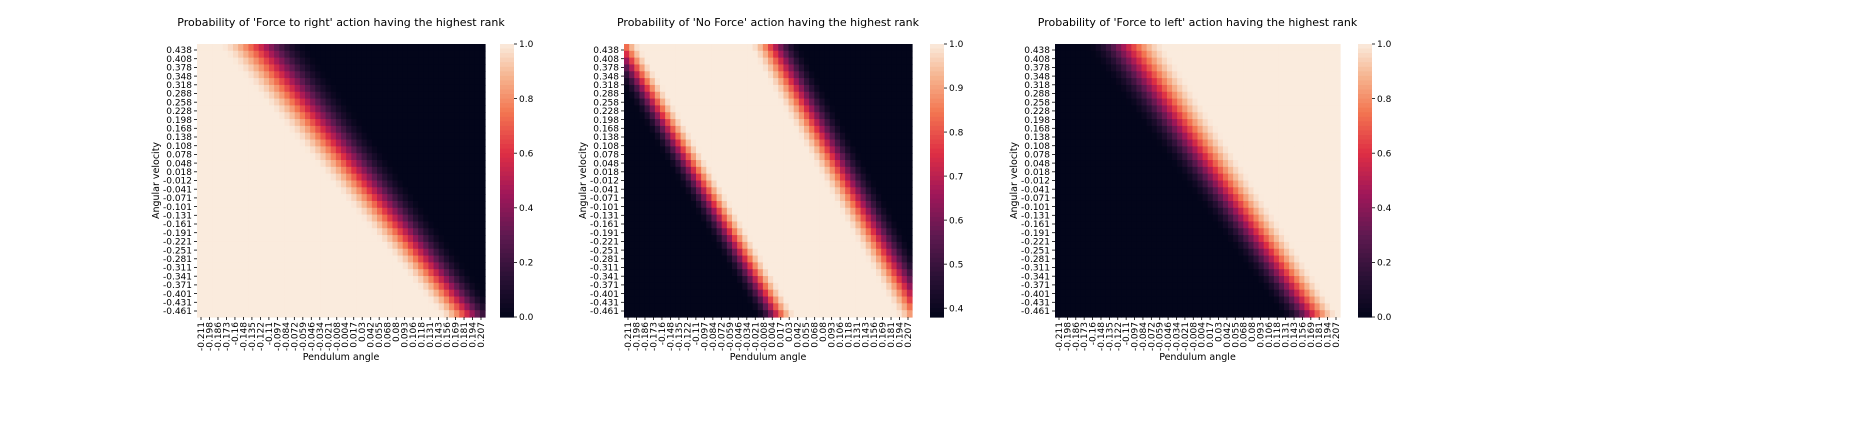 This screenshot has width=1872, height=432. I want to click on colorbar-tick-label: 0.2, so click(526, 264).